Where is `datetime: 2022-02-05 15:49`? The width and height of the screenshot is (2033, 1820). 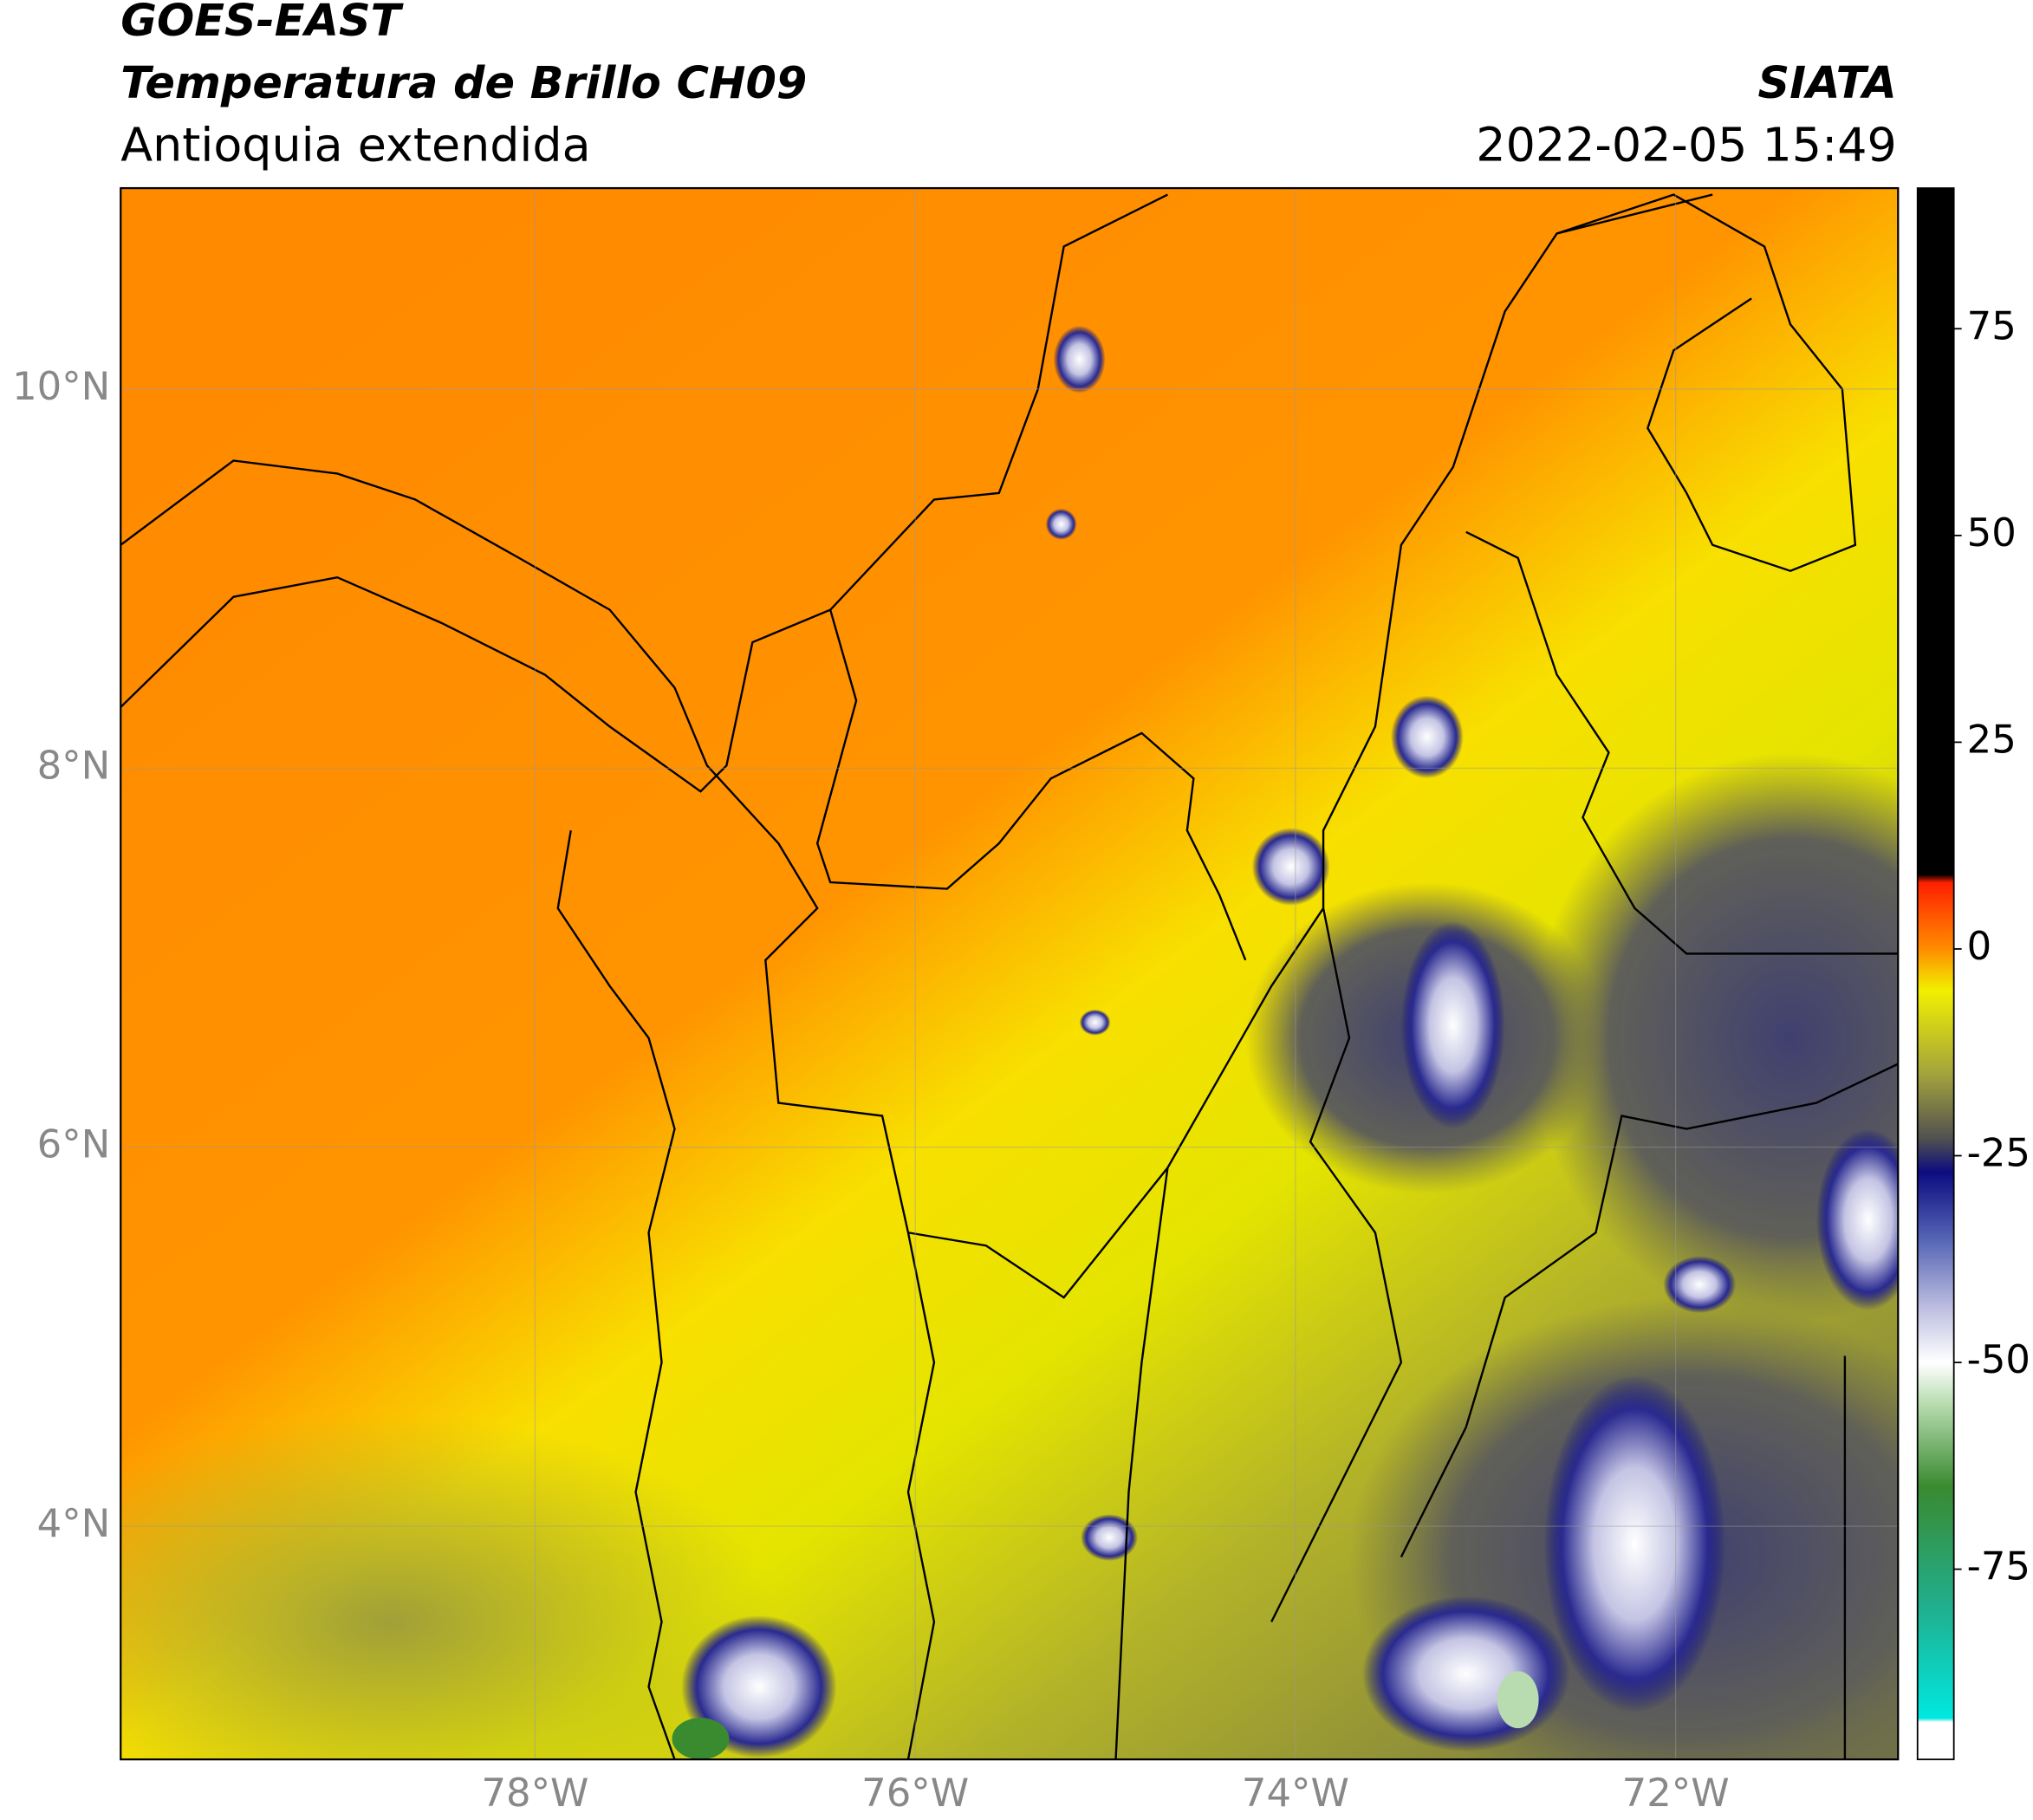 datetime: 2022-02-05 15:49 is located at coordinates (1686, 144).